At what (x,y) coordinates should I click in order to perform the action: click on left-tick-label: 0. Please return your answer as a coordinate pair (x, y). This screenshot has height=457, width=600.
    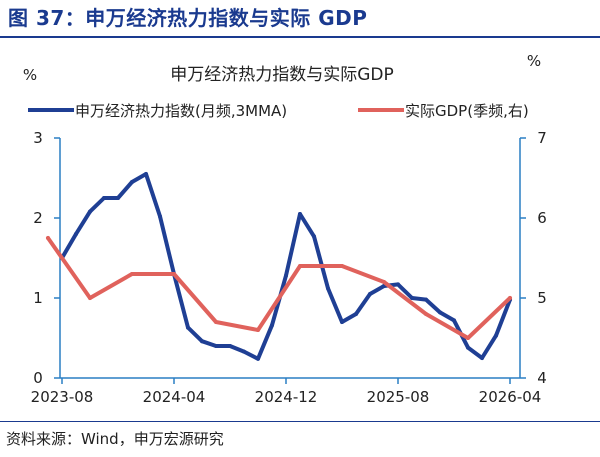
    Looking at the image, I should click on (38, 378).